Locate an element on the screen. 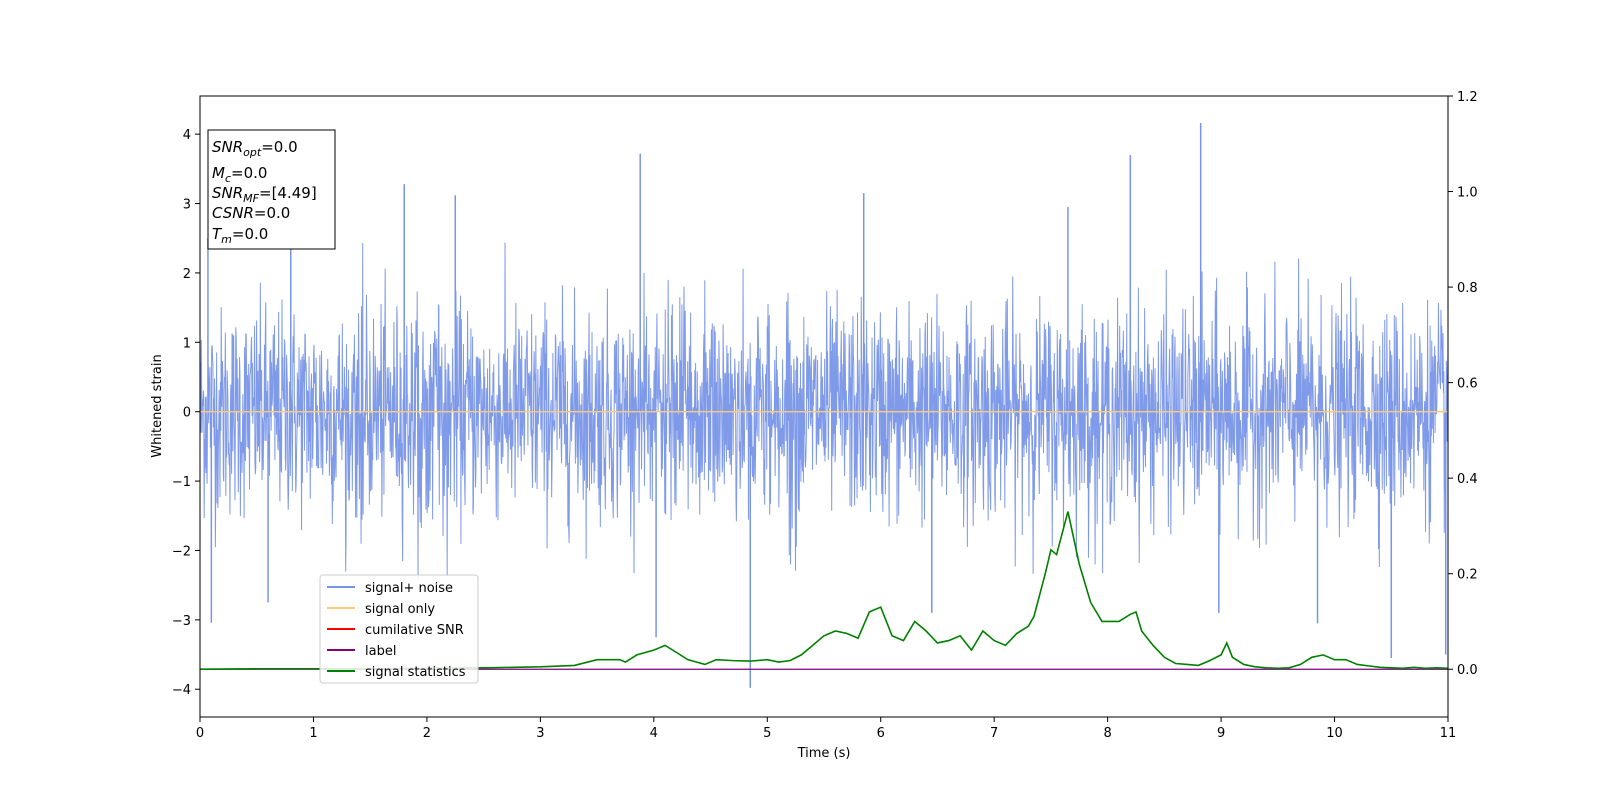 This screenshot has height=800, width=1600. y-left-tick-label: −4 is located at coordinates (181, 690).